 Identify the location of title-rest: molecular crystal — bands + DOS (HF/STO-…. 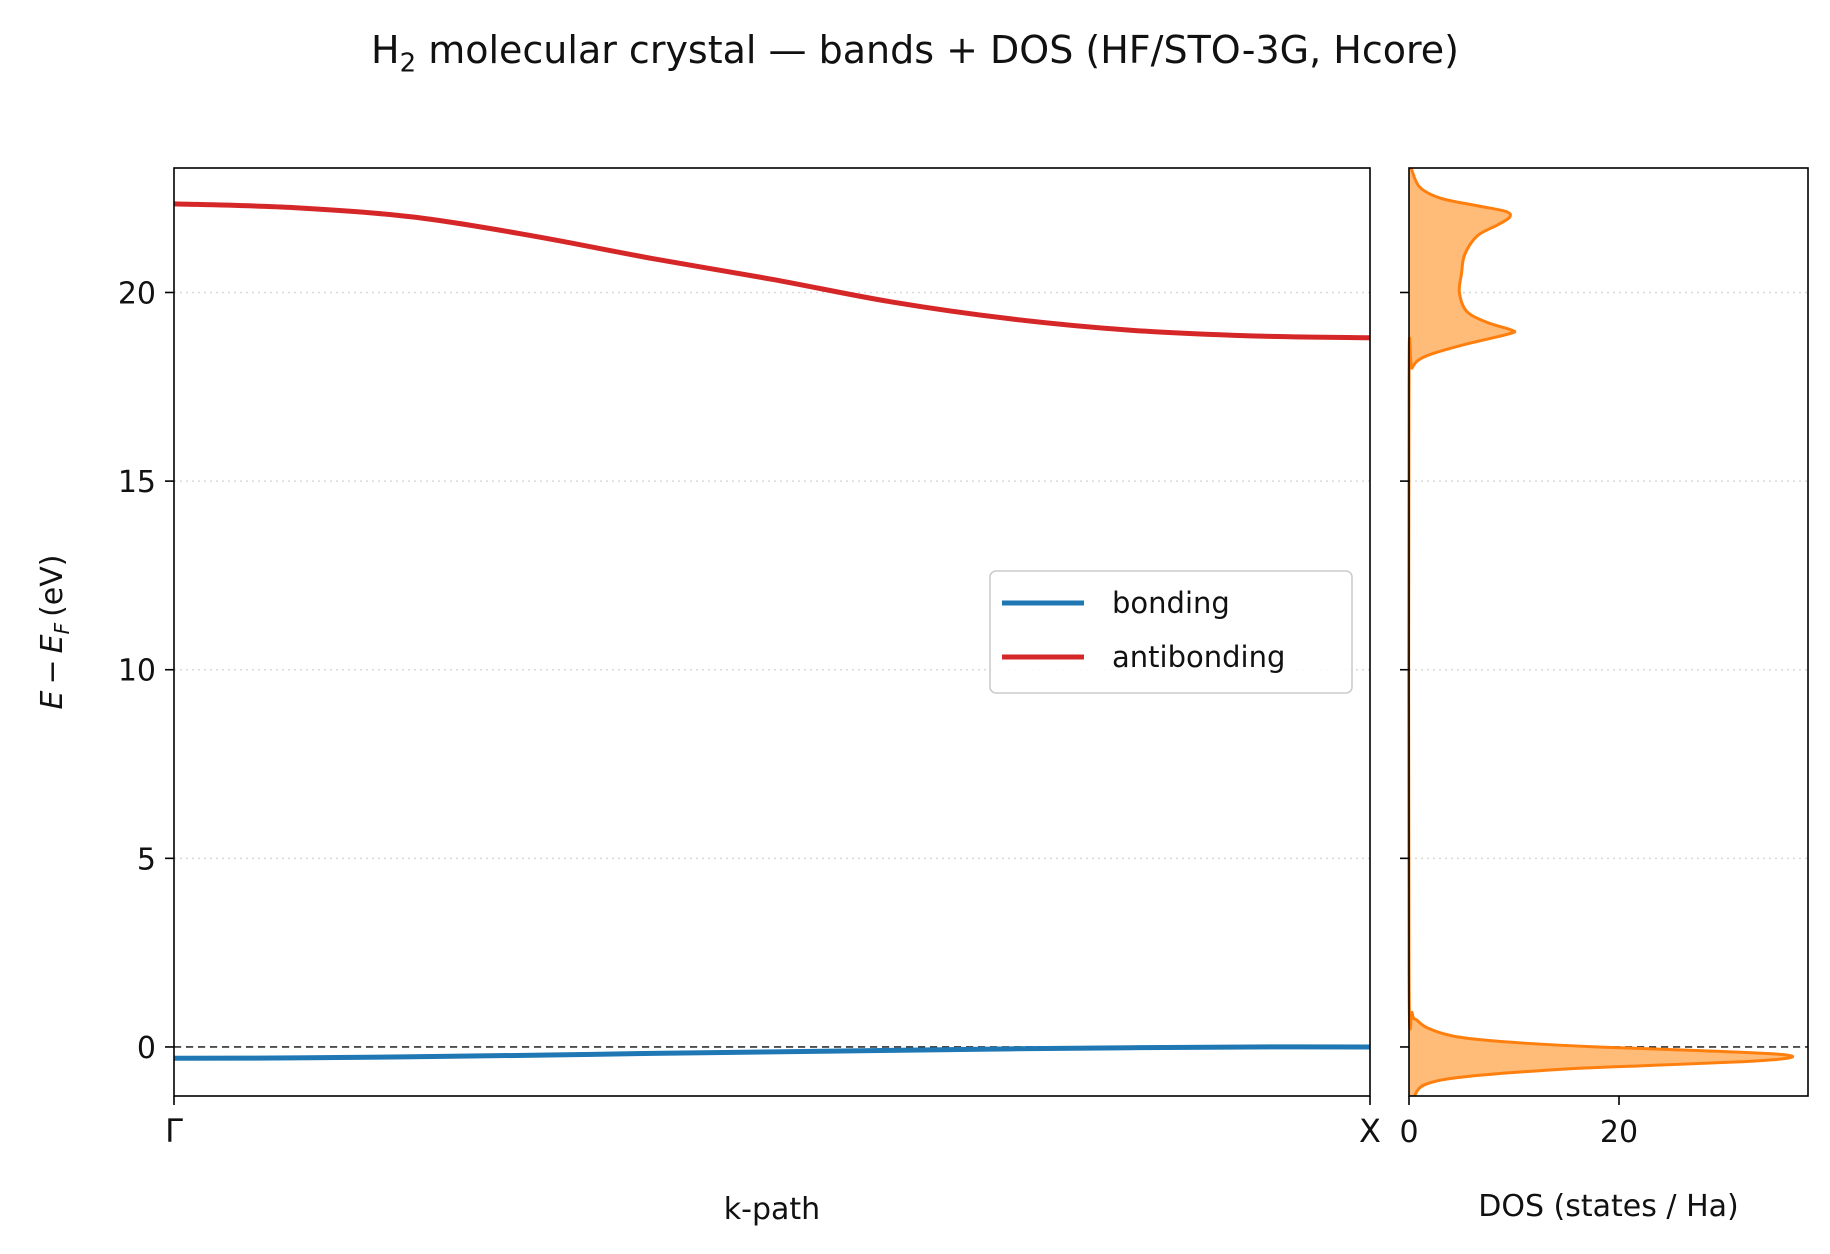
(937, 50).